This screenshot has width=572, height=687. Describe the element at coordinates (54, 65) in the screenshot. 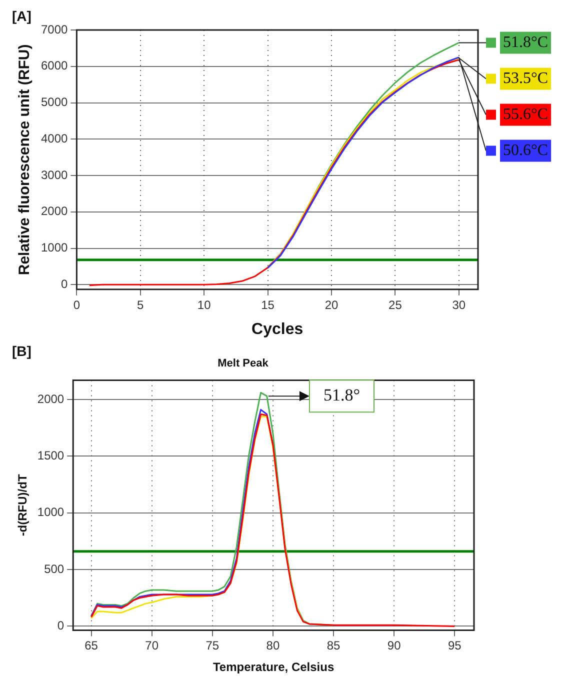

I see `y-tick-label: 6000` at that location.